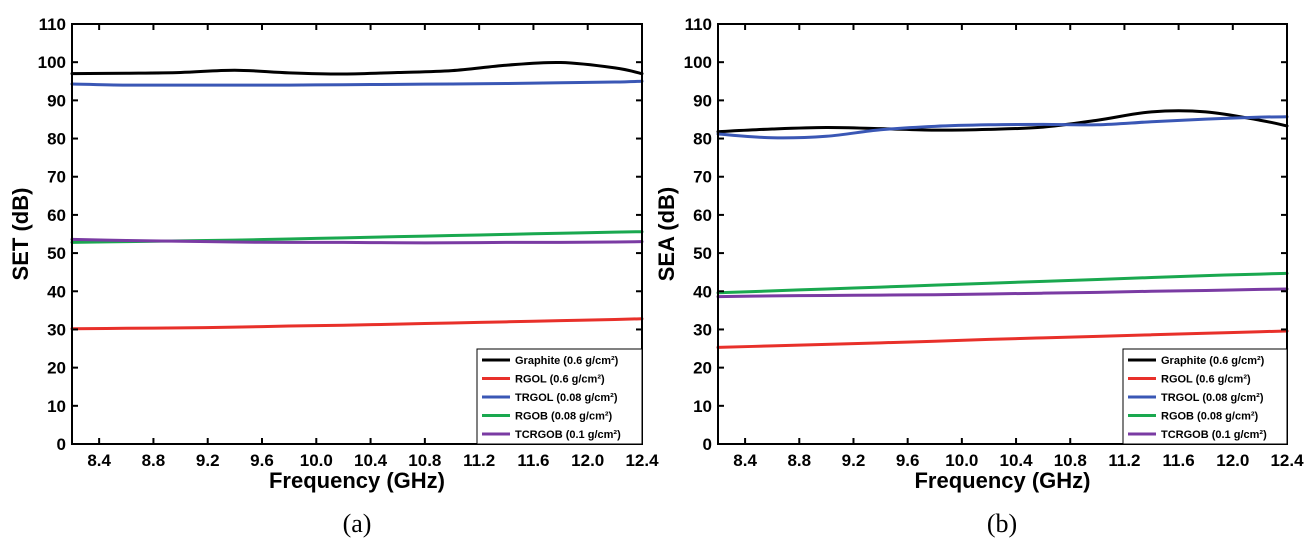 This screenshot has width=1312, height=555. I want to click on series-line-rgob, so click(1002, 283).